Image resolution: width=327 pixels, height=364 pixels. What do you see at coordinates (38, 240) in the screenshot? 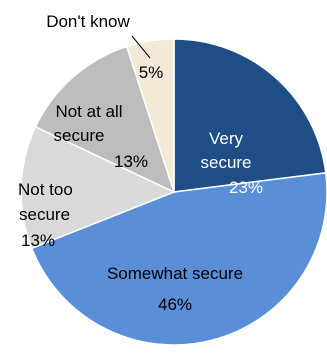
I see `value-not-too-secure: 13%` at bounding box center [38, 240].